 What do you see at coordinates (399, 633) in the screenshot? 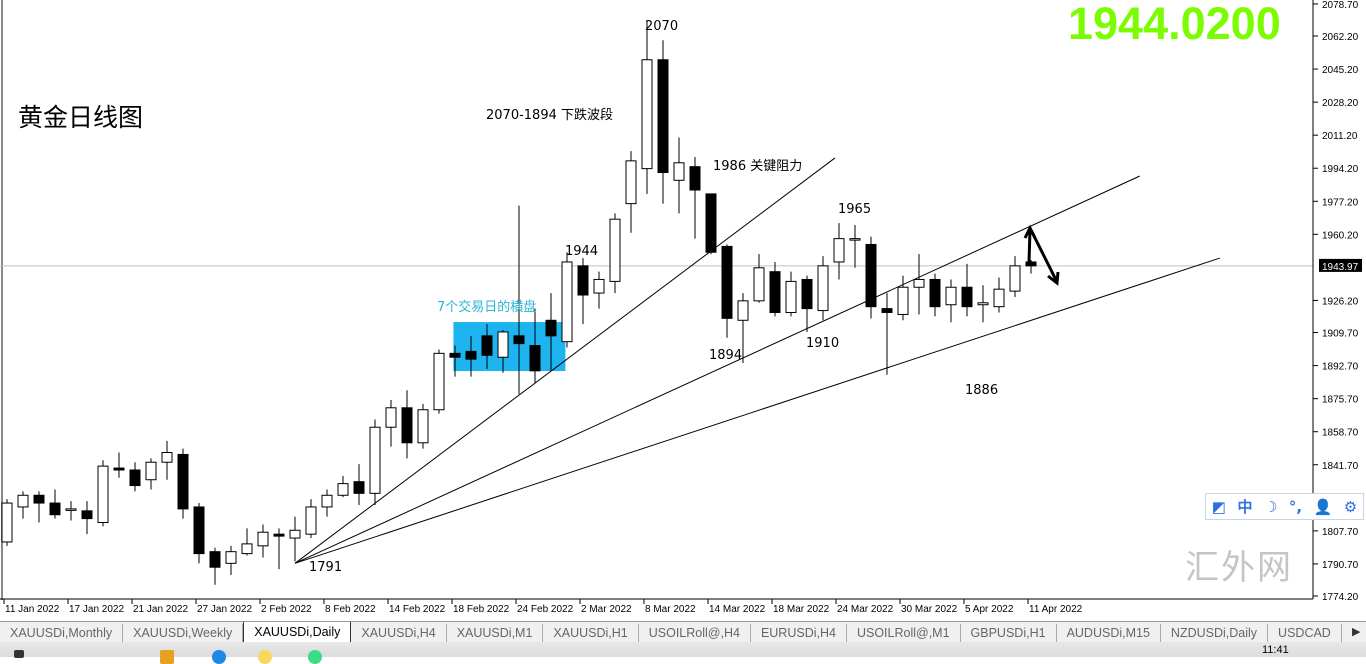
I see `tab-xauusdi-h4: XAUUSDi,H4` at bounding box center [399, 633].